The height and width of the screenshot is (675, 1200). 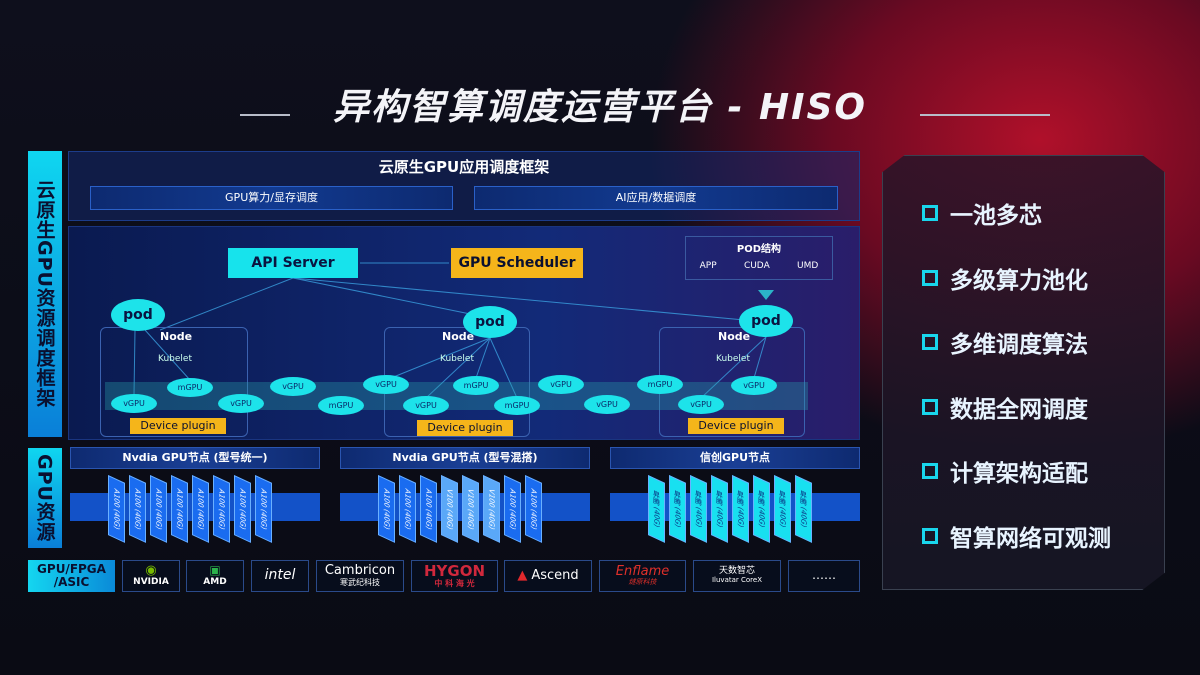 I want to click on feature-label: 数据全网调度, so click(x=1019, y=409).